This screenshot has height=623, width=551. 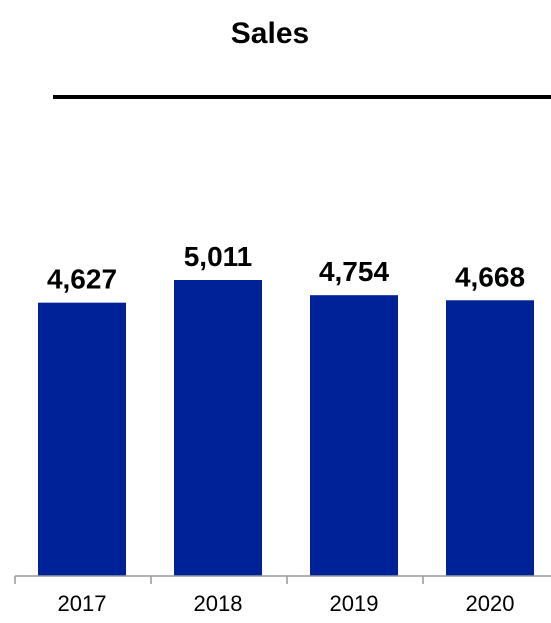 I want to click on bar-2018, so click(x=218, y=428).